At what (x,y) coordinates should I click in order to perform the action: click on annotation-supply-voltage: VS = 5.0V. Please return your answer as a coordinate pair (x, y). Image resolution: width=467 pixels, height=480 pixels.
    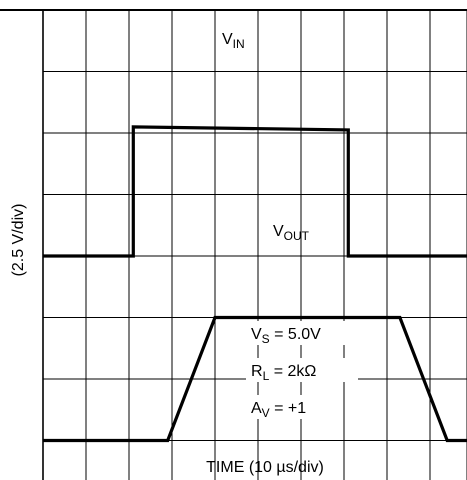
    Looking at the image, I should click on (286, 336).